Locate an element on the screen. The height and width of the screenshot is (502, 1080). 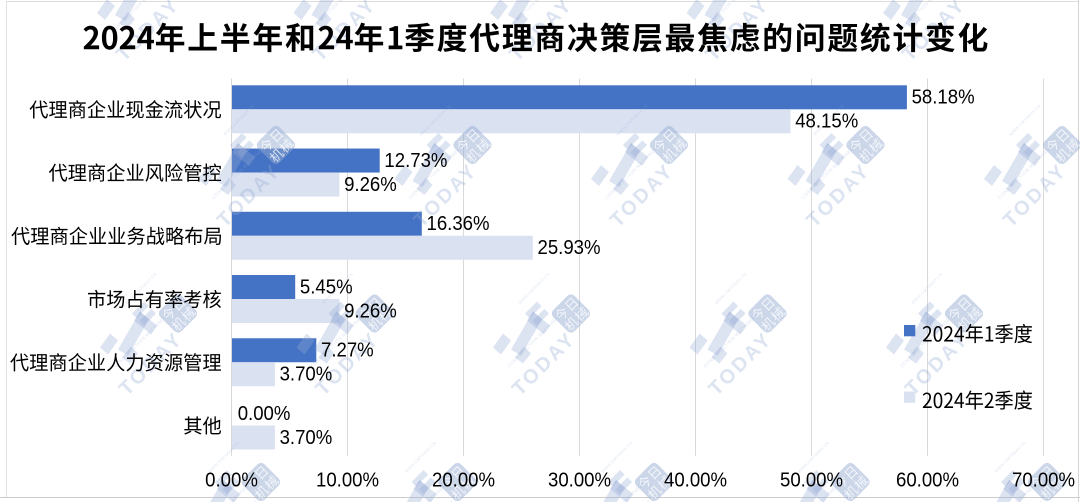
svg-text: 50.00% is located at coordinates (811, 481).